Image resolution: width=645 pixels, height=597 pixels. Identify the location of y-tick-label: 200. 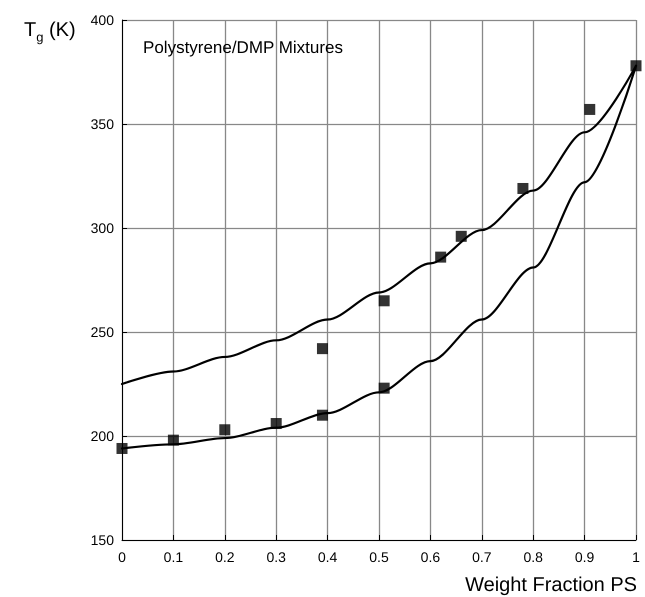
(102, 436).